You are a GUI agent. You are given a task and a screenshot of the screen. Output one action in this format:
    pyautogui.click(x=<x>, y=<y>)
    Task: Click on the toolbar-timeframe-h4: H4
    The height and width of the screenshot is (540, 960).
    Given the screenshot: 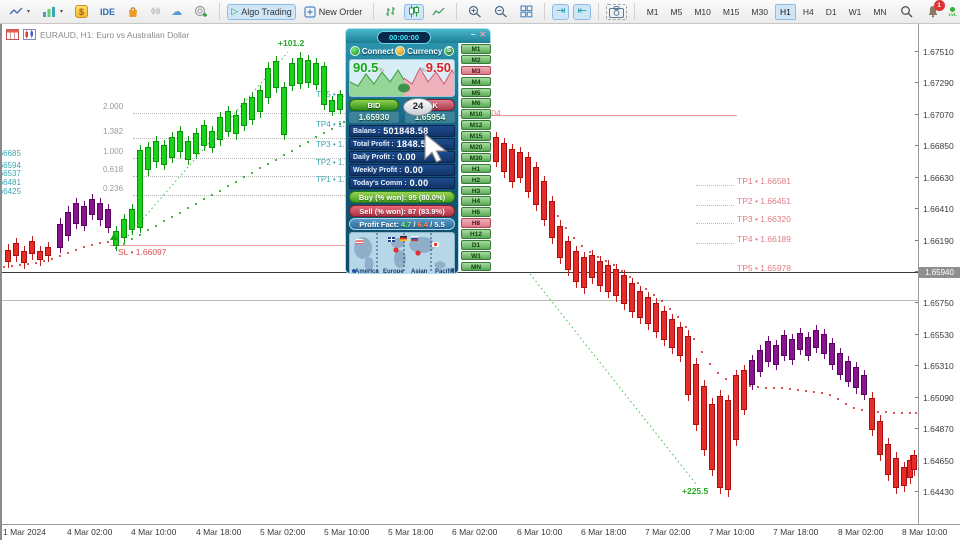 What is the action you would take?
    pyautogui.click(x=808, y=11)
    